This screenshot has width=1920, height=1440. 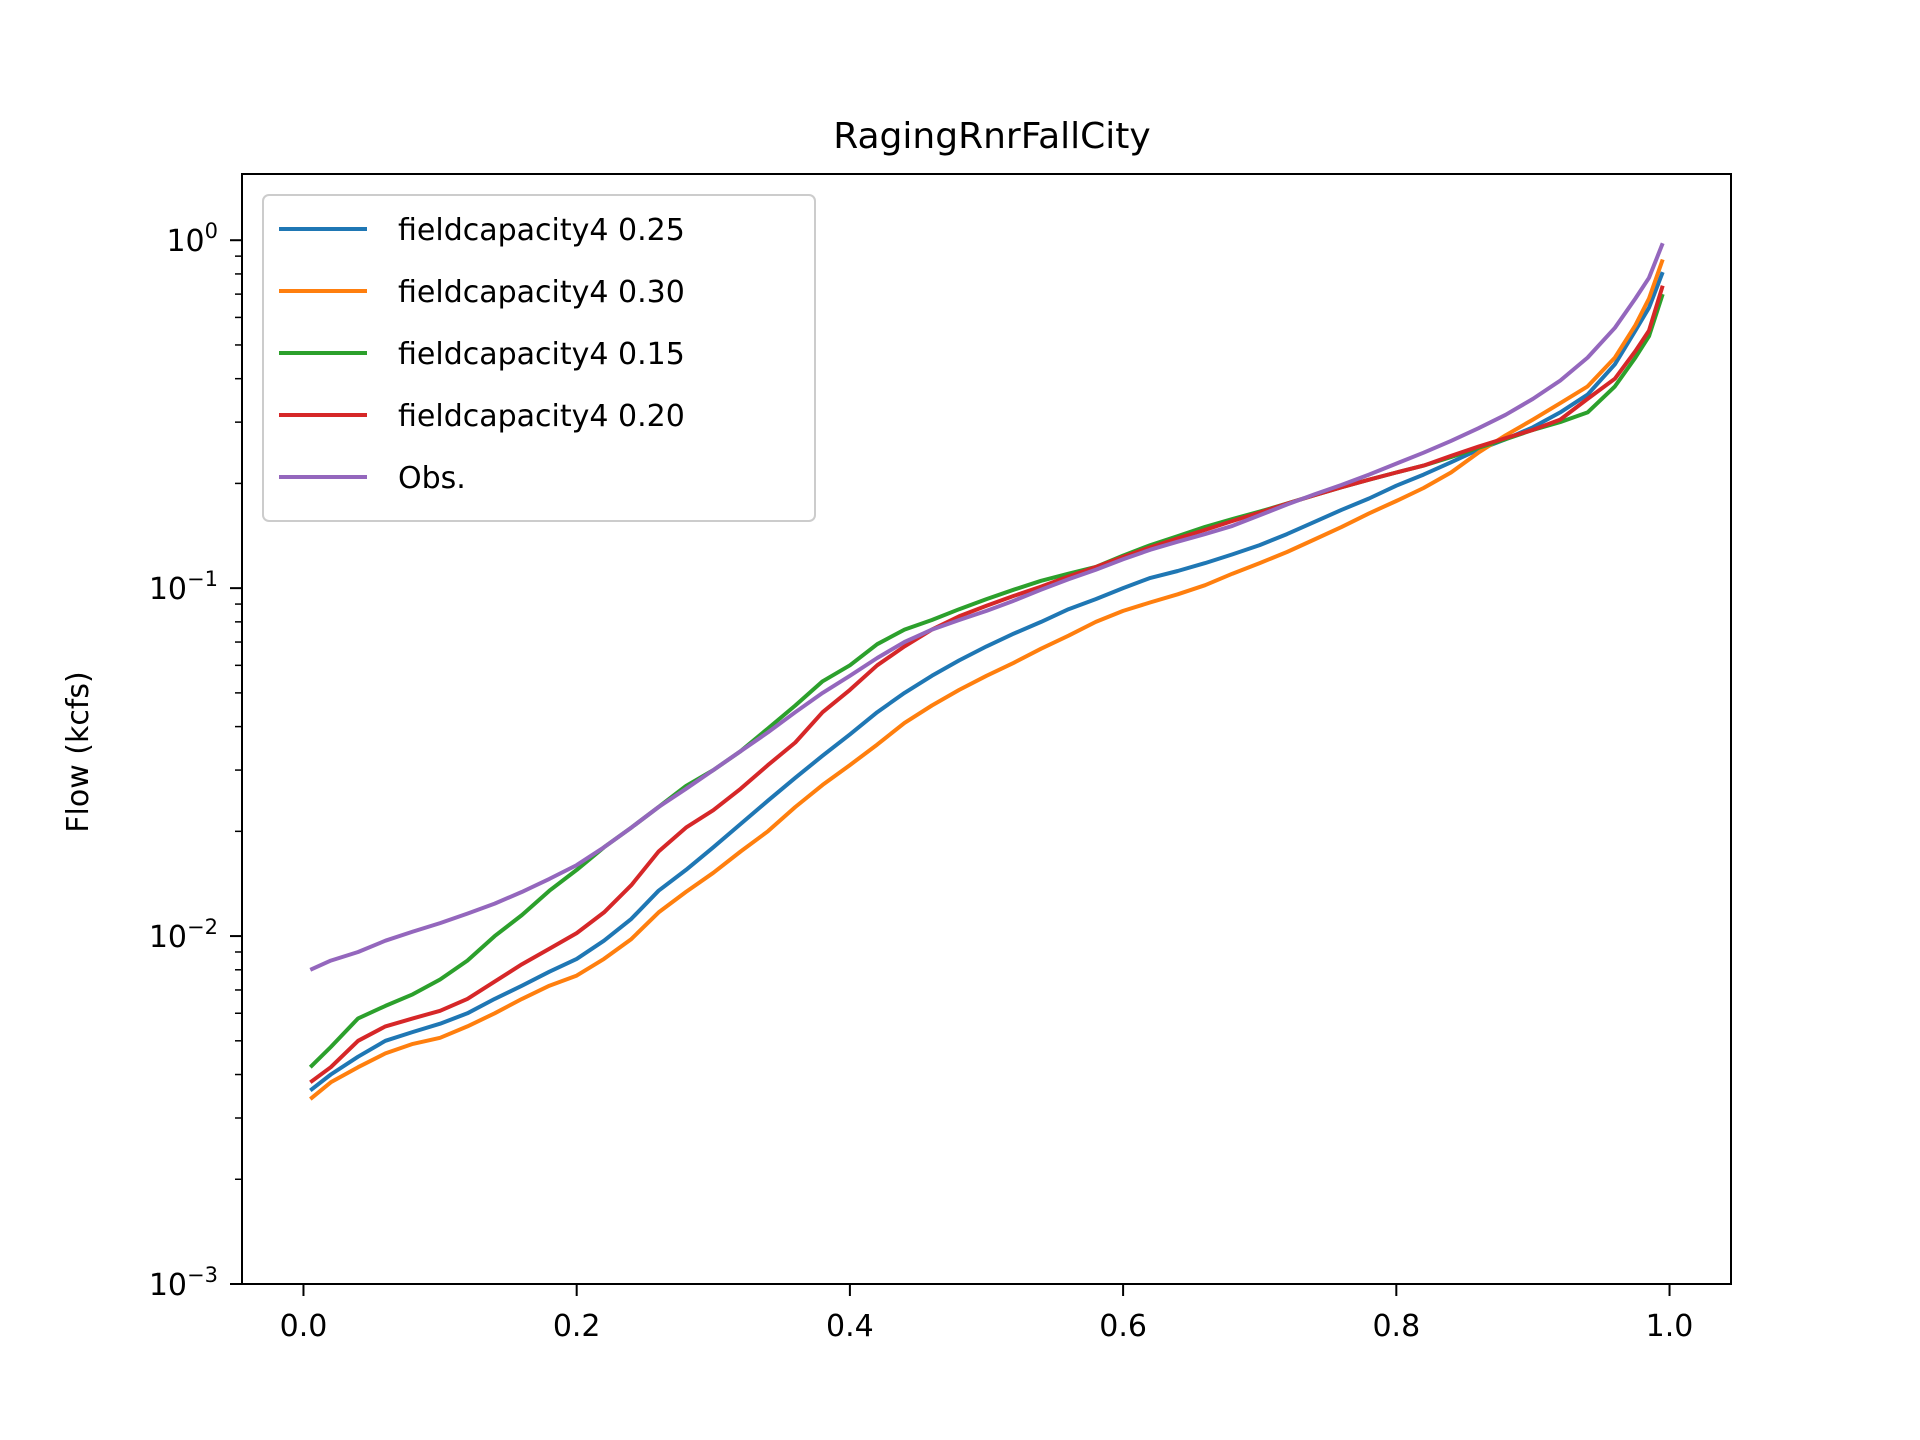 I want to click on legend-box, so click(x=539, y=358).